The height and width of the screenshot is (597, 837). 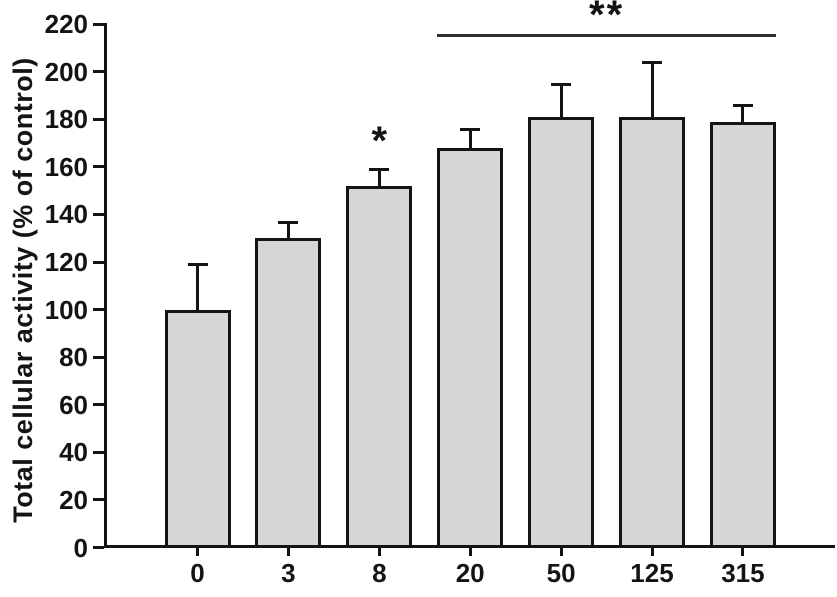 What do you see at coordinates (743, 573) in the screenshot?
I see `x-tick-label: 315` at bounding box center [743, 573].